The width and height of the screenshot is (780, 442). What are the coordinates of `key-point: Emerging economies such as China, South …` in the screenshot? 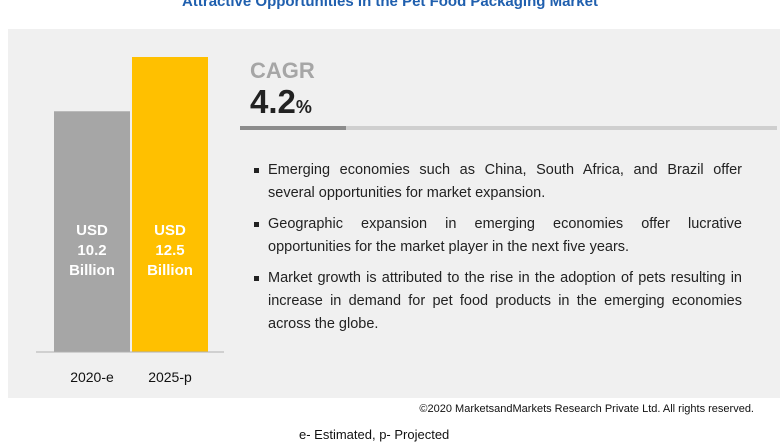 It's located at (498, 182).